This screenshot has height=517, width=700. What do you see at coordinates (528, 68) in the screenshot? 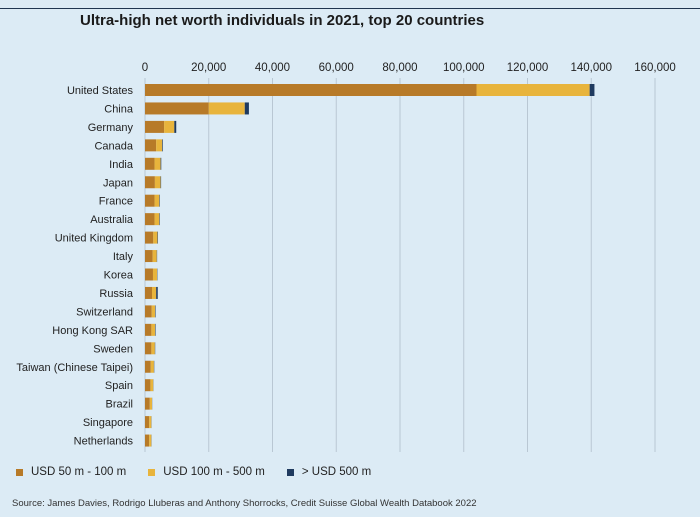
I see `x-tick-label: 120,000` at bounding box center [528, 68].